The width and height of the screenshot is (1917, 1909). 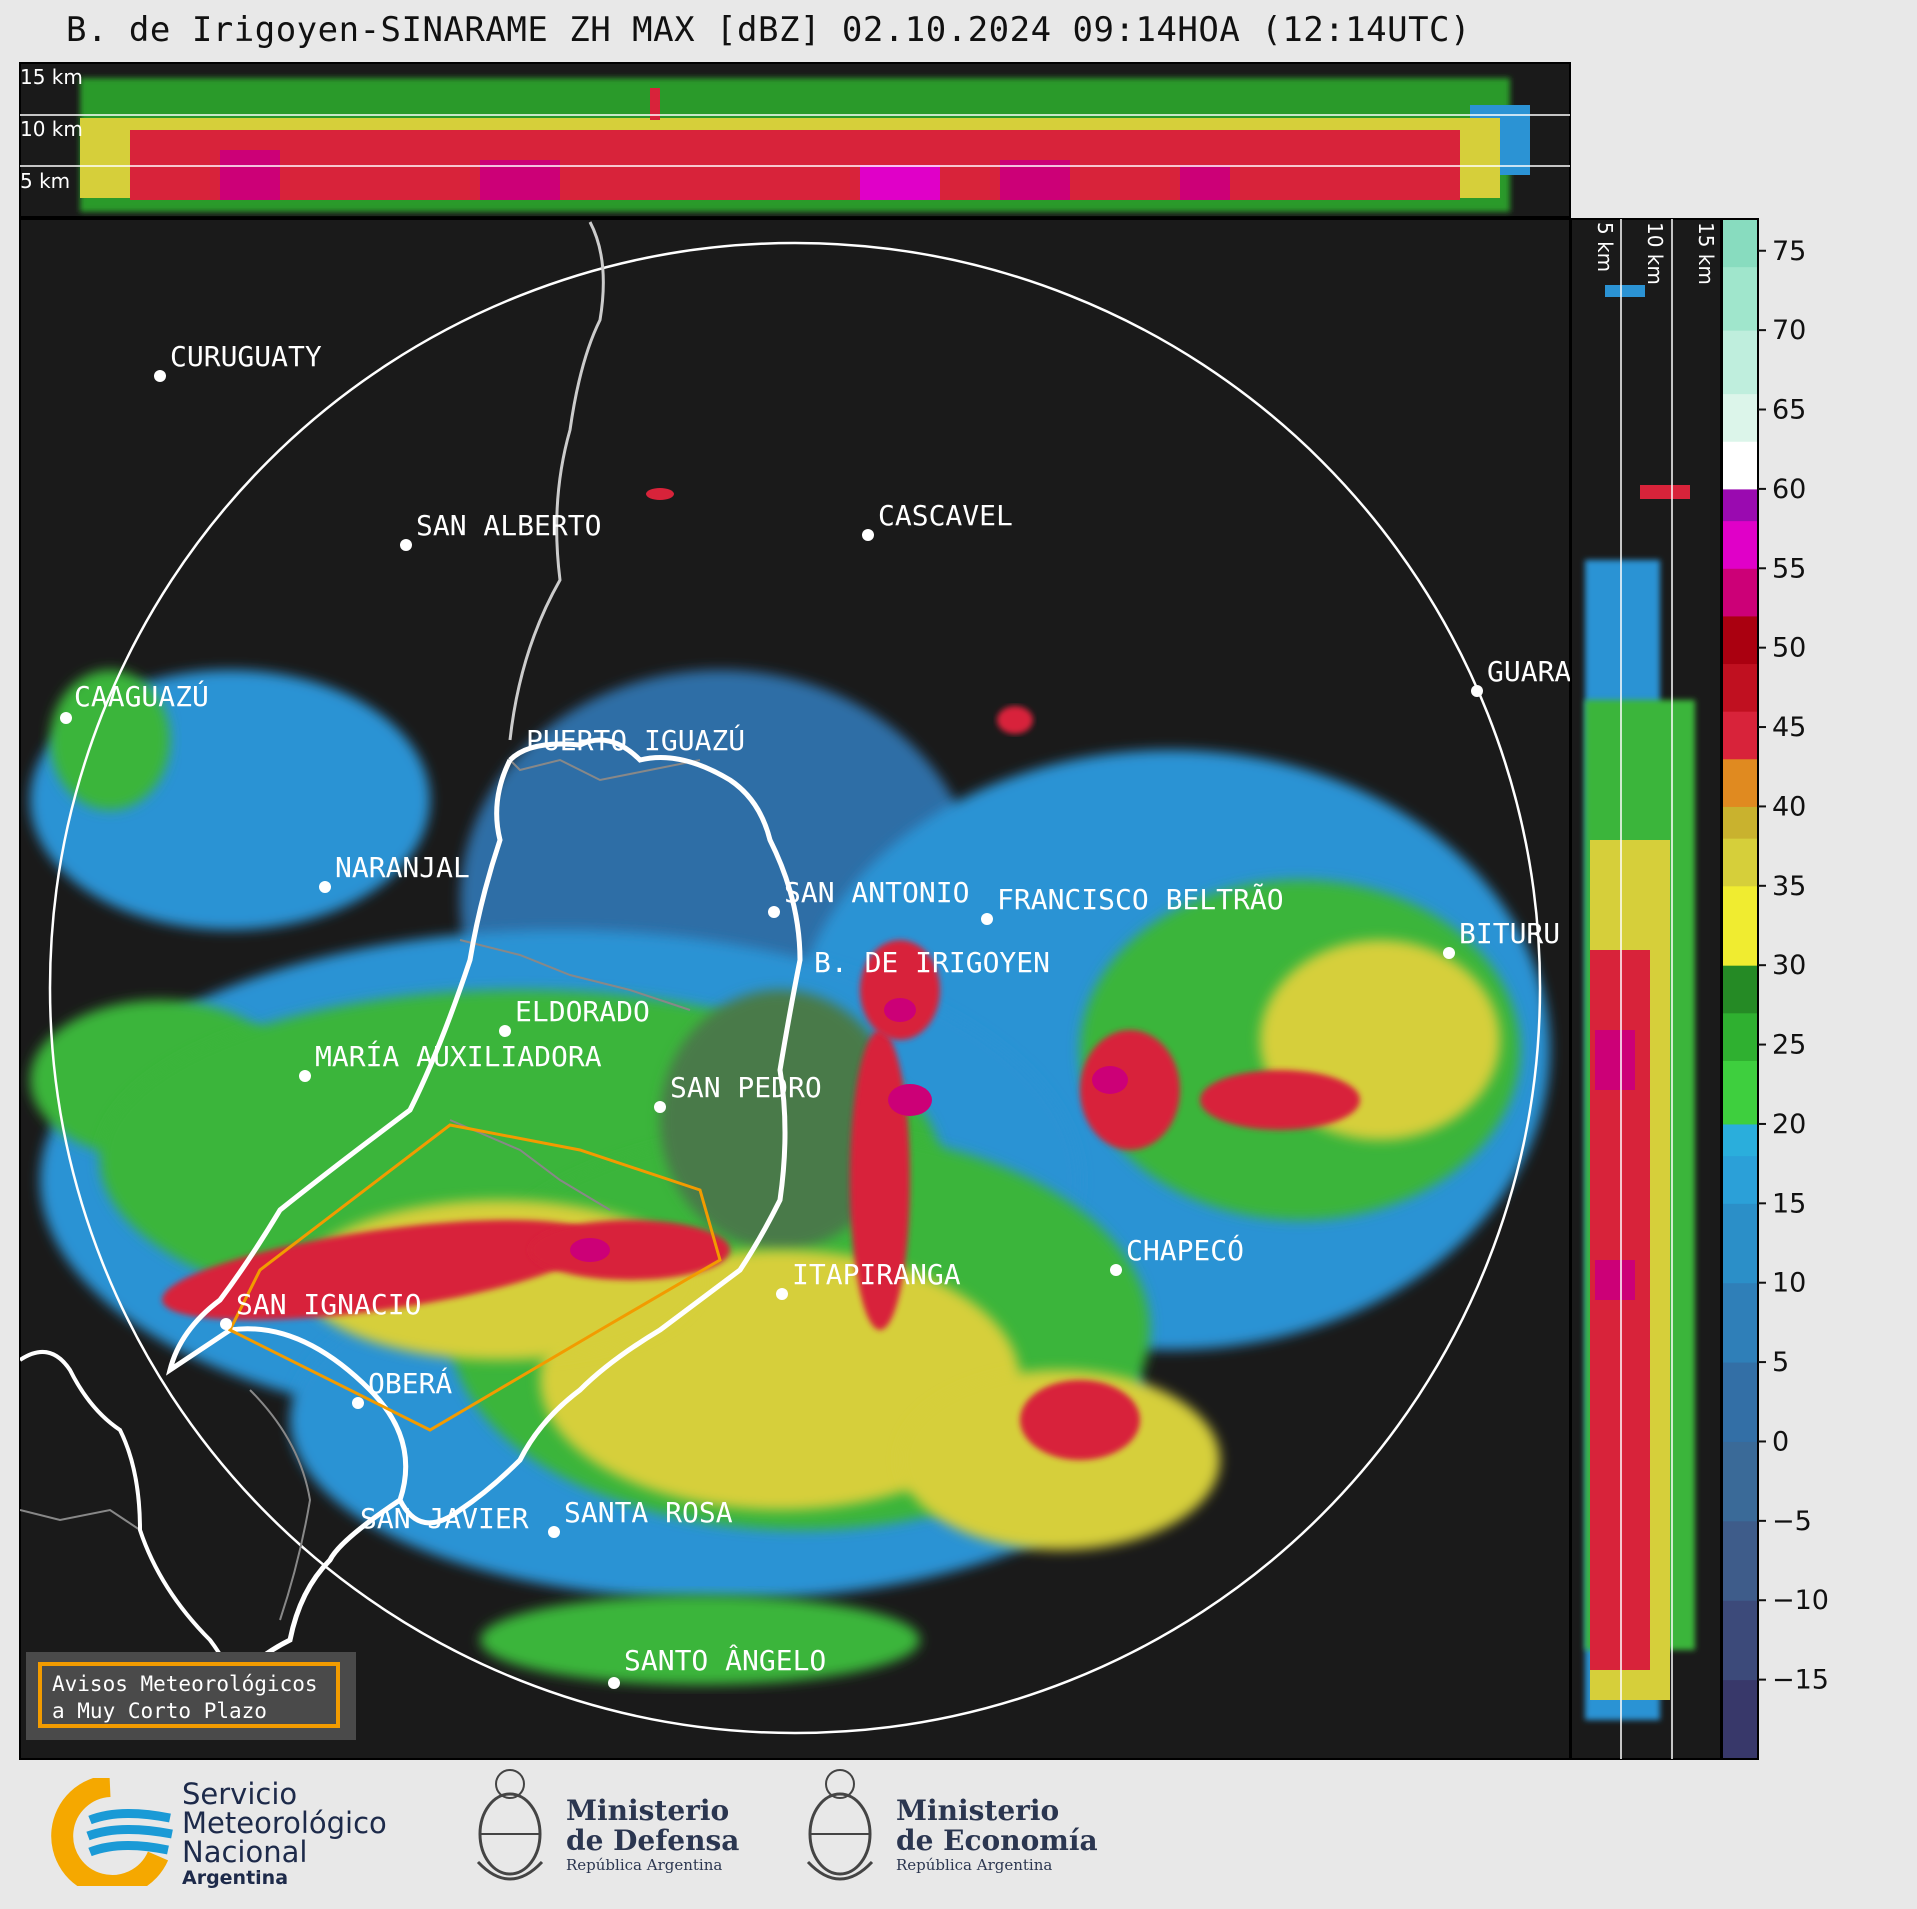 I want to click on svg-text: PUERTO IGUAZÚ, so click(x=635, y=740).